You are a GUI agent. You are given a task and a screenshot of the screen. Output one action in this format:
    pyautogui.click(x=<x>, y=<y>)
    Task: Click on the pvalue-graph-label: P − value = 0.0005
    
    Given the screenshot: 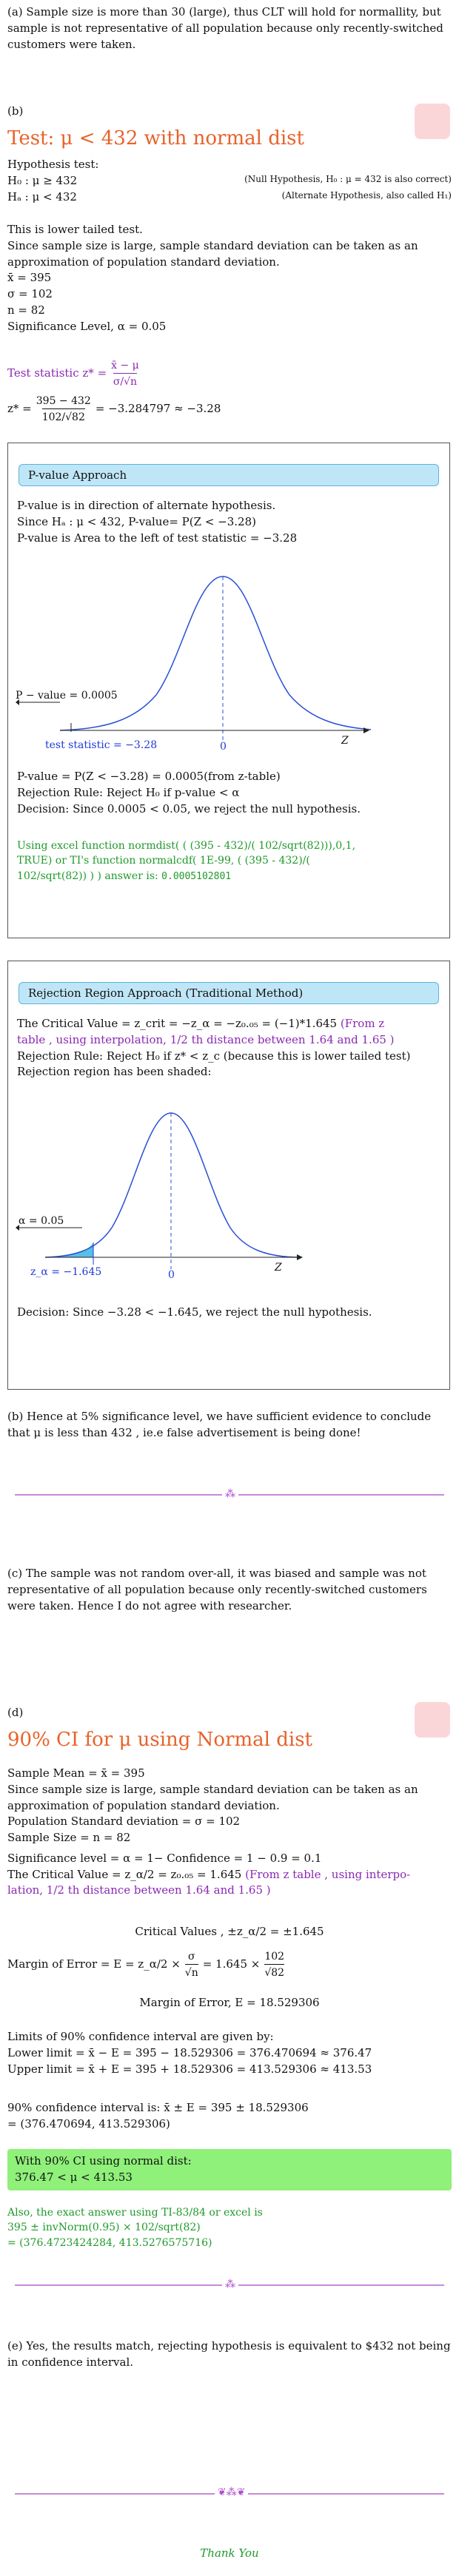 What is the action you would take?
    pyautogui.click(x=67, y=696)
    